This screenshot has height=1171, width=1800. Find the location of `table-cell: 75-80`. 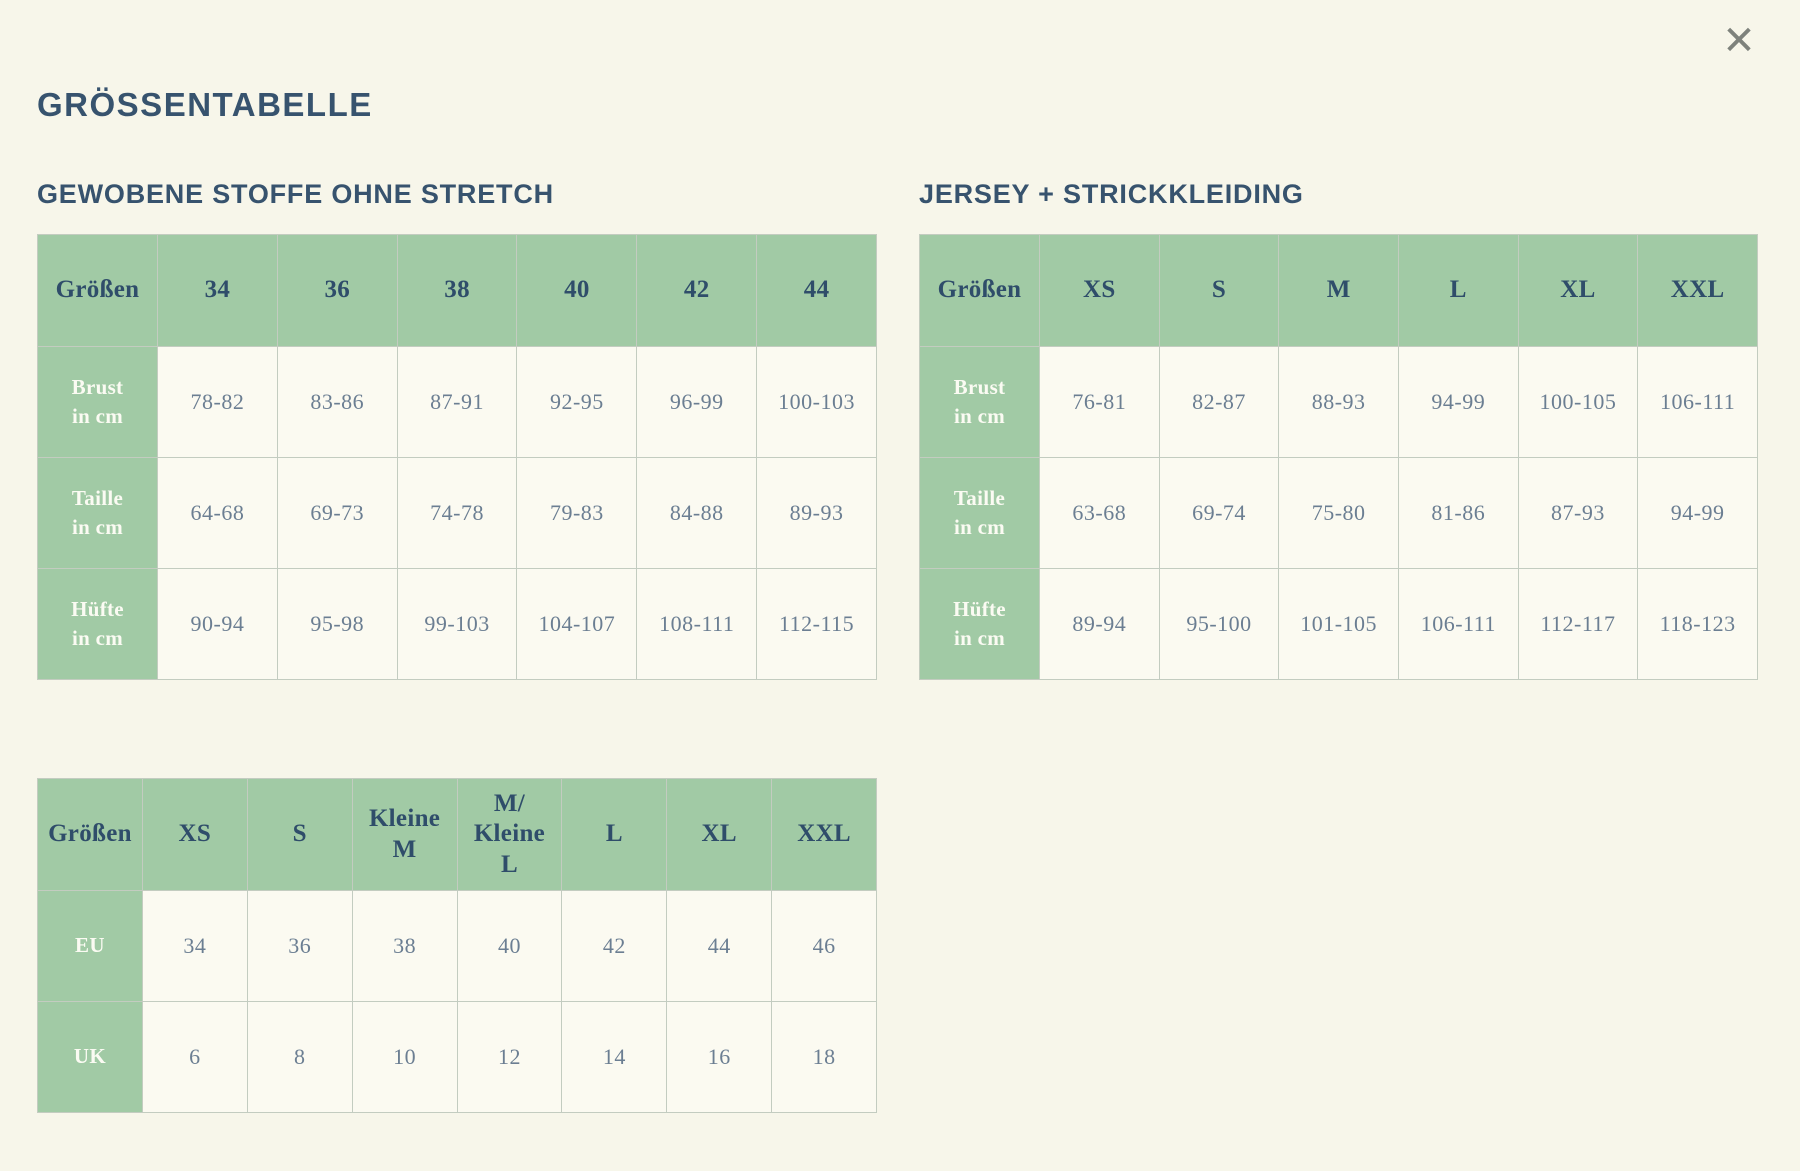

table-cell: 75-80 is located at coordinates (1338, 513).